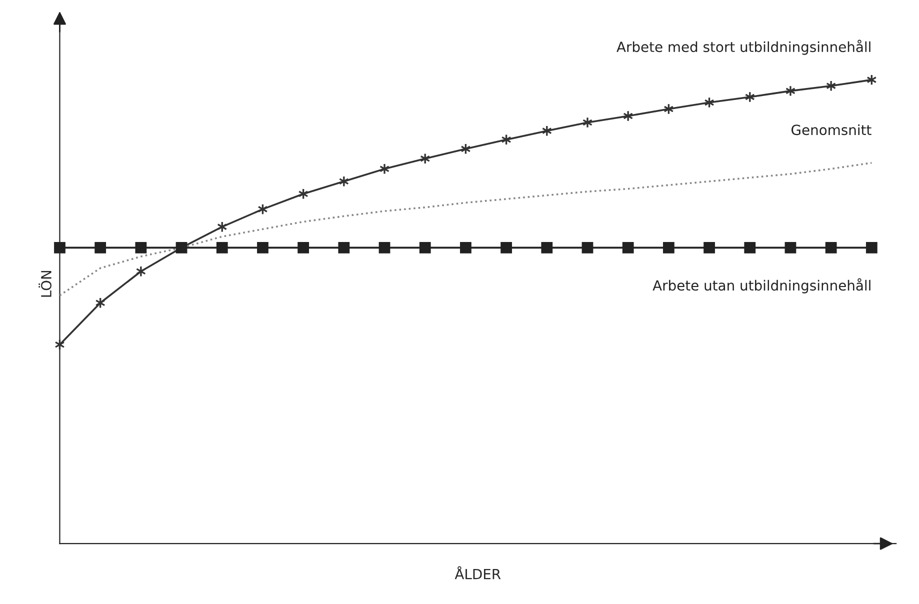 The image size is (919, 604). Describe the element at coordinates (477, 573) in the screenshot. I see `x-axis-title: ÅLDER` at that location.